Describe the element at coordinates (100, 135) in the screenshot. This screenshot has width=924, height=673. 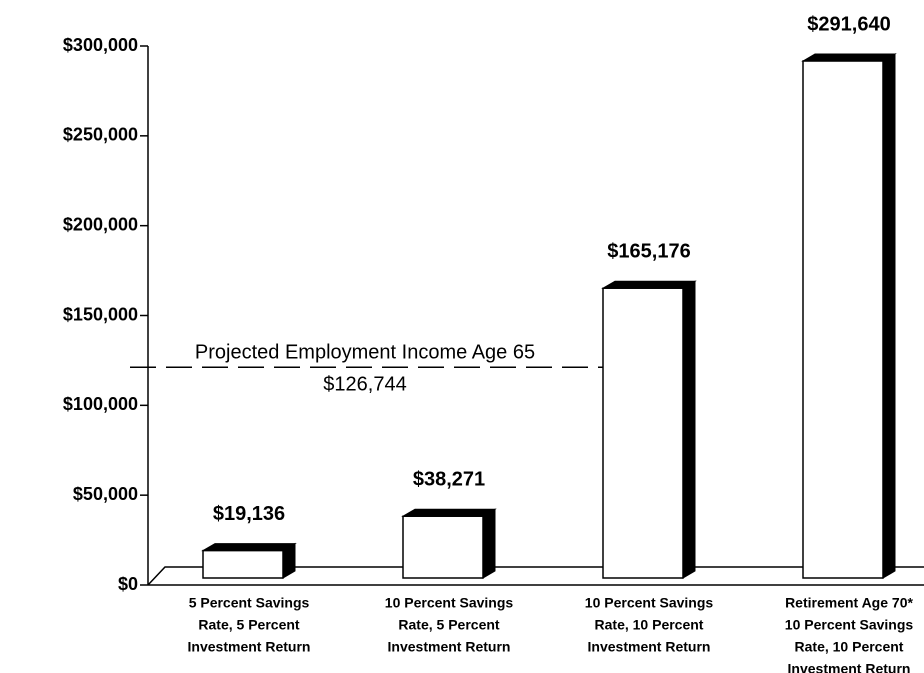
I see `y-tick-label: $250,000` at that location.